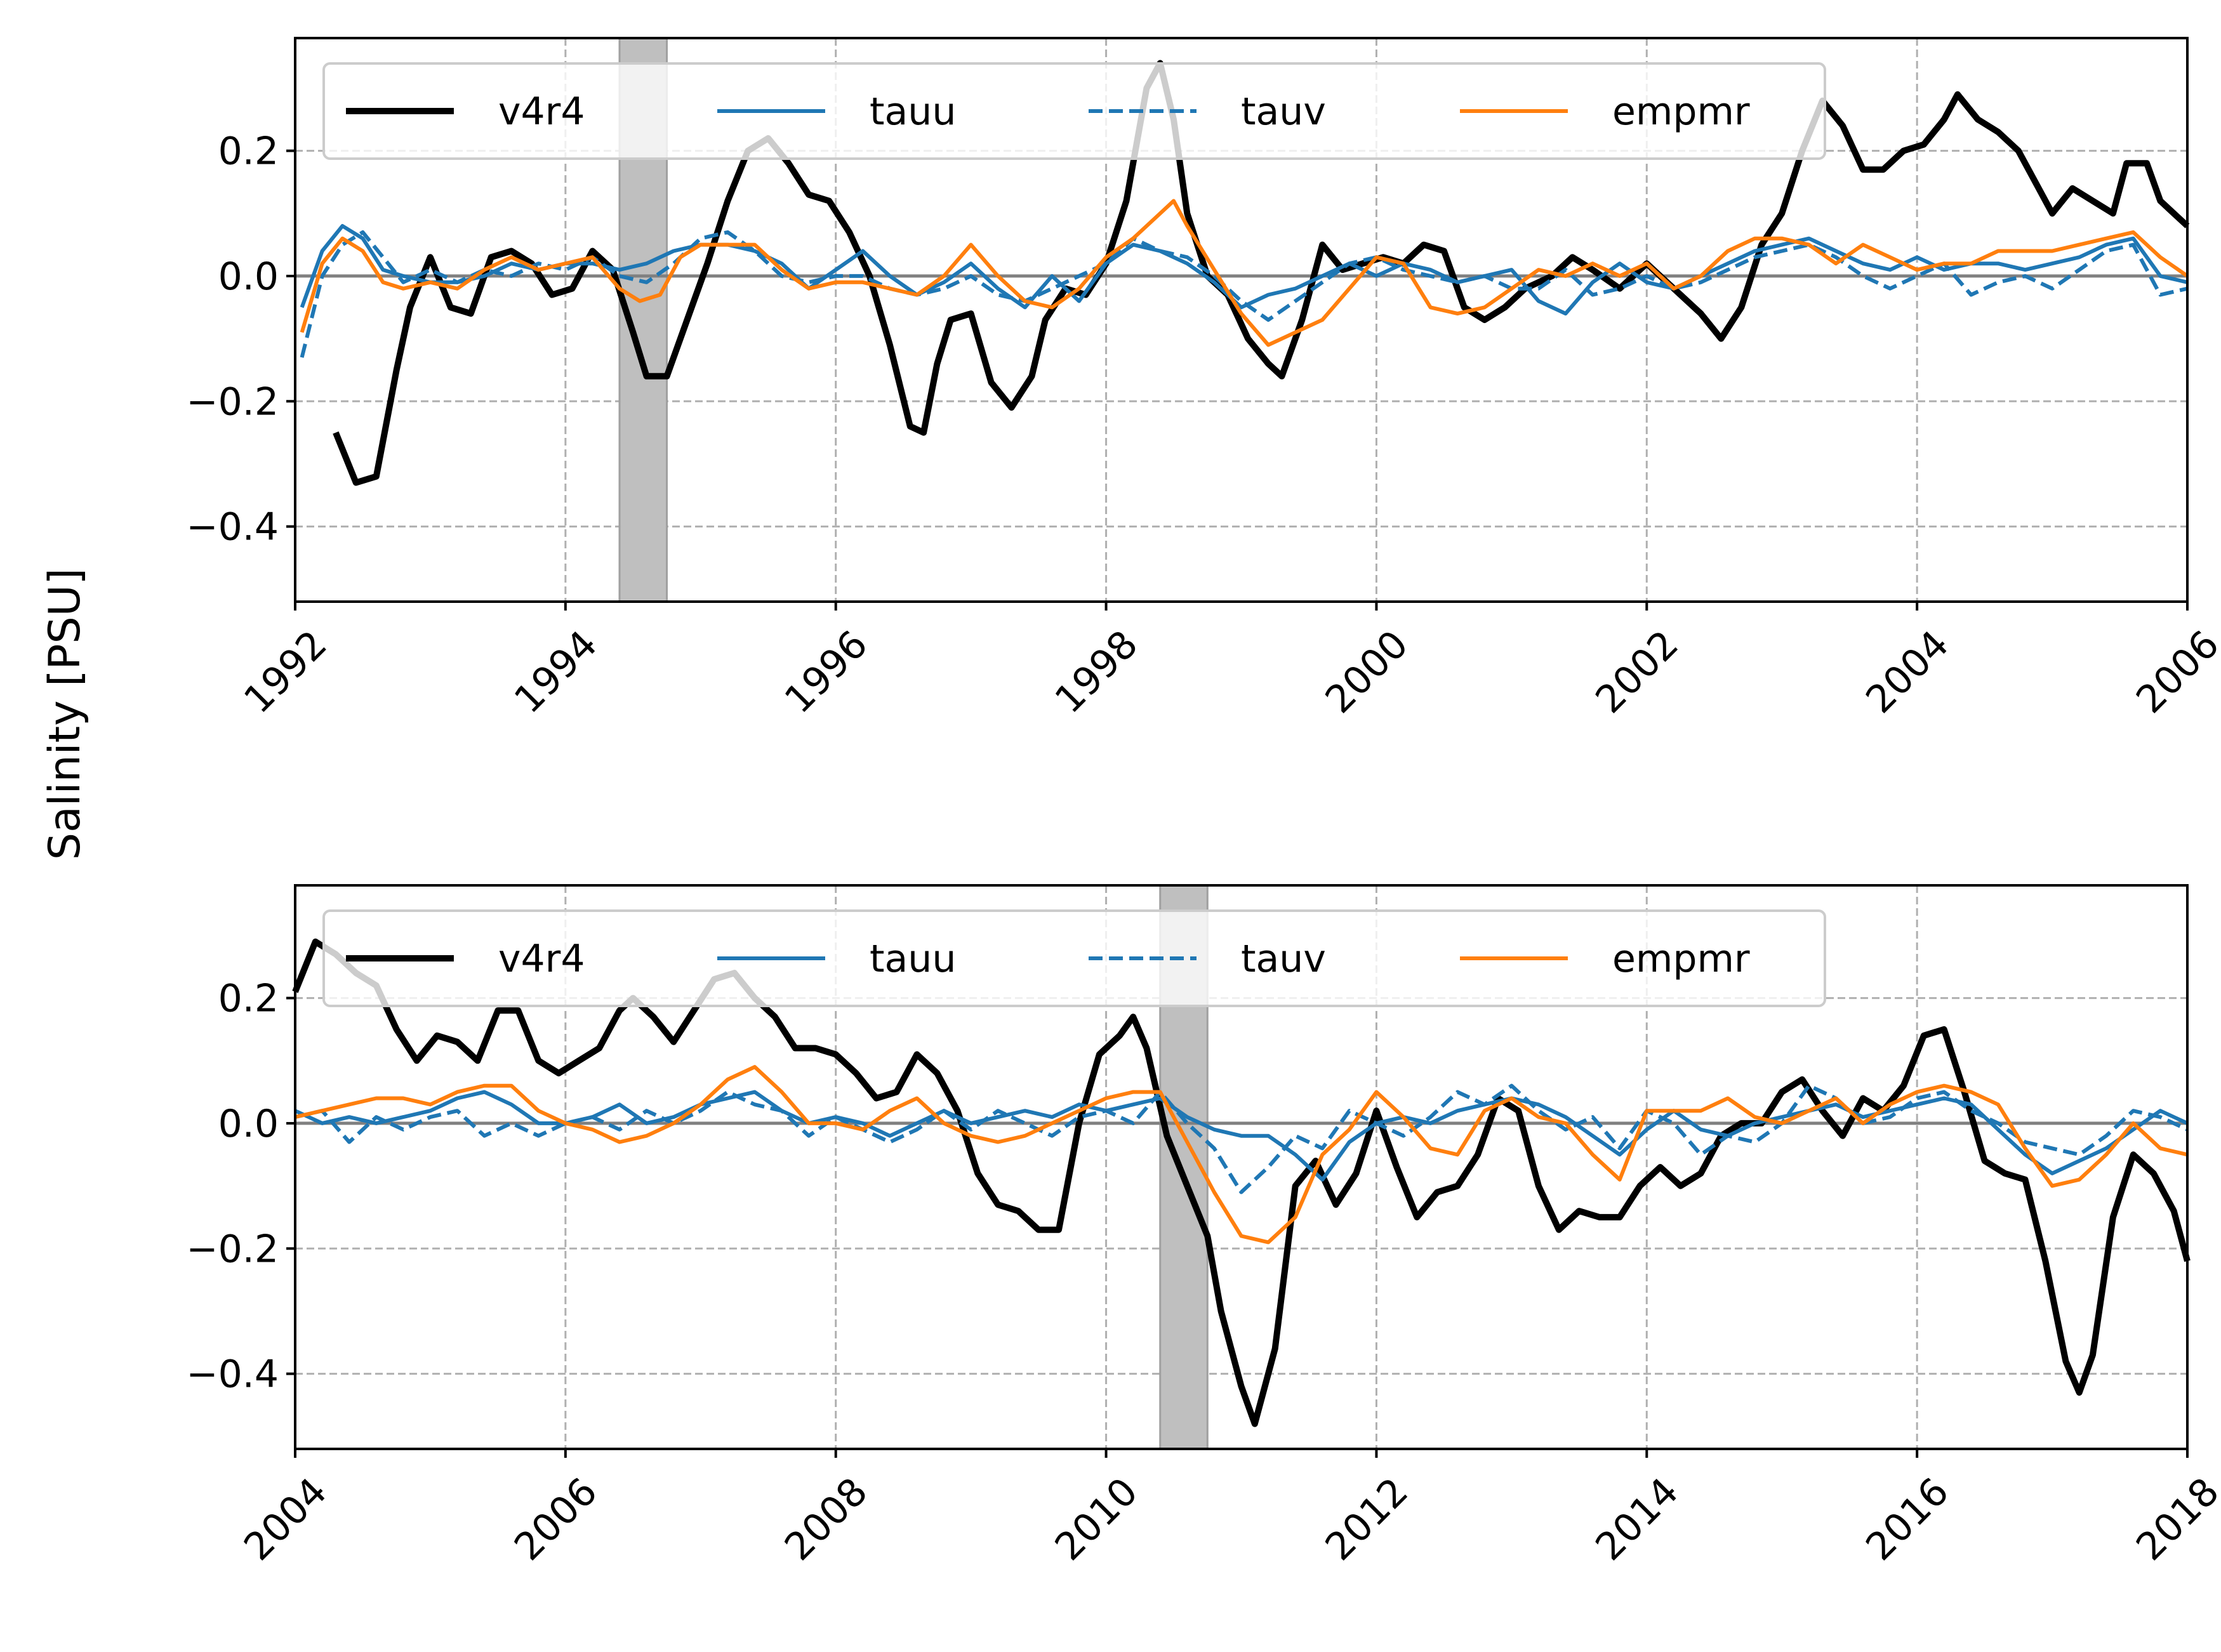  What do you see at coordinates (1681, 111) in the screenshot?
I see `top-legend-label-empmr: empmr` at bounding box center [1681, 111].